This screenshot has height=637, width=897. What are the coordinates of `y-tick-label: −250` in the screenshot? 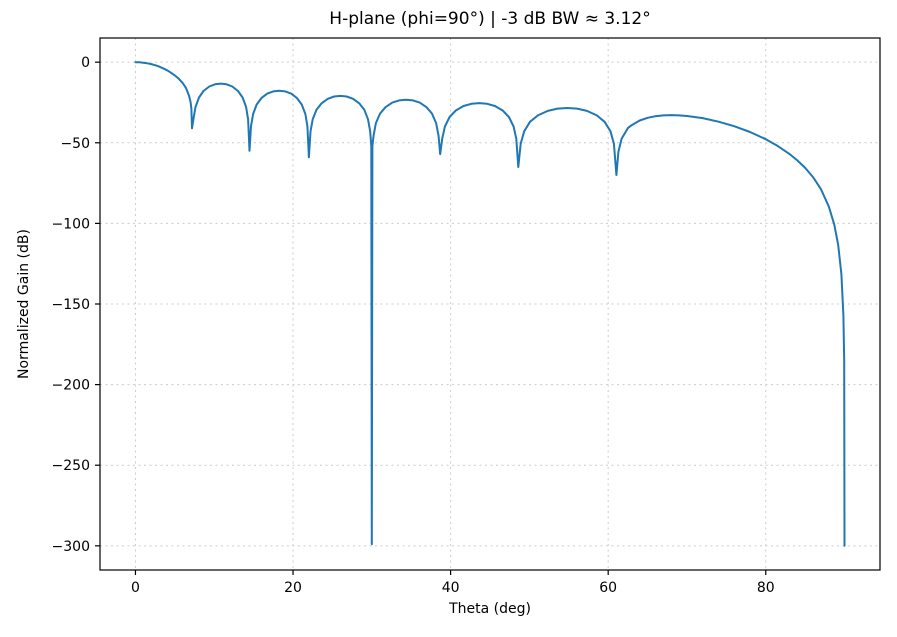 It's located at (71, 466).